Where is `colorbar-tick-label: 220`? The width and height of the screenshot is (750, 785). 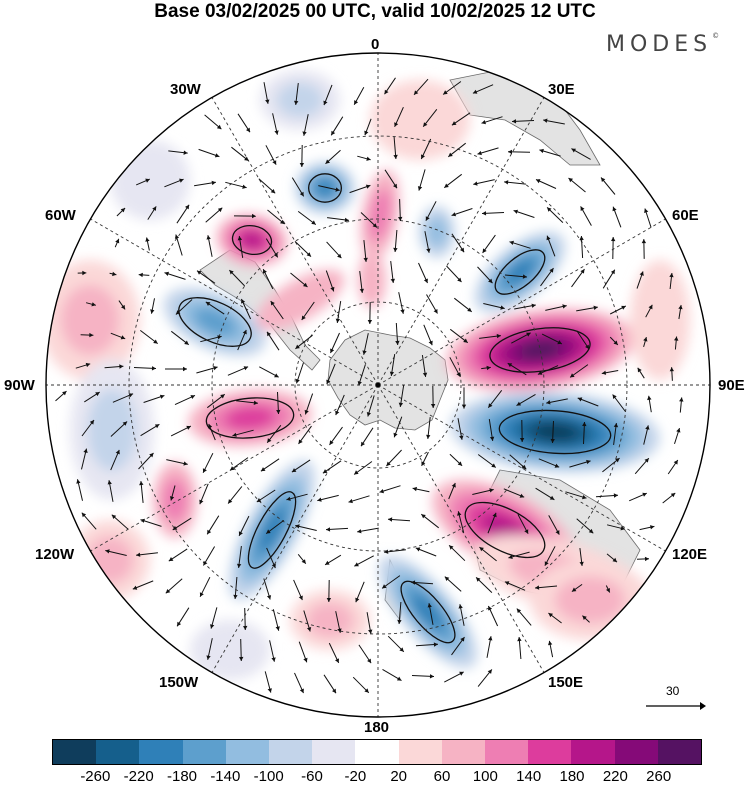
colorbar-tick-label: 220 is located at coordinates (615, 776).